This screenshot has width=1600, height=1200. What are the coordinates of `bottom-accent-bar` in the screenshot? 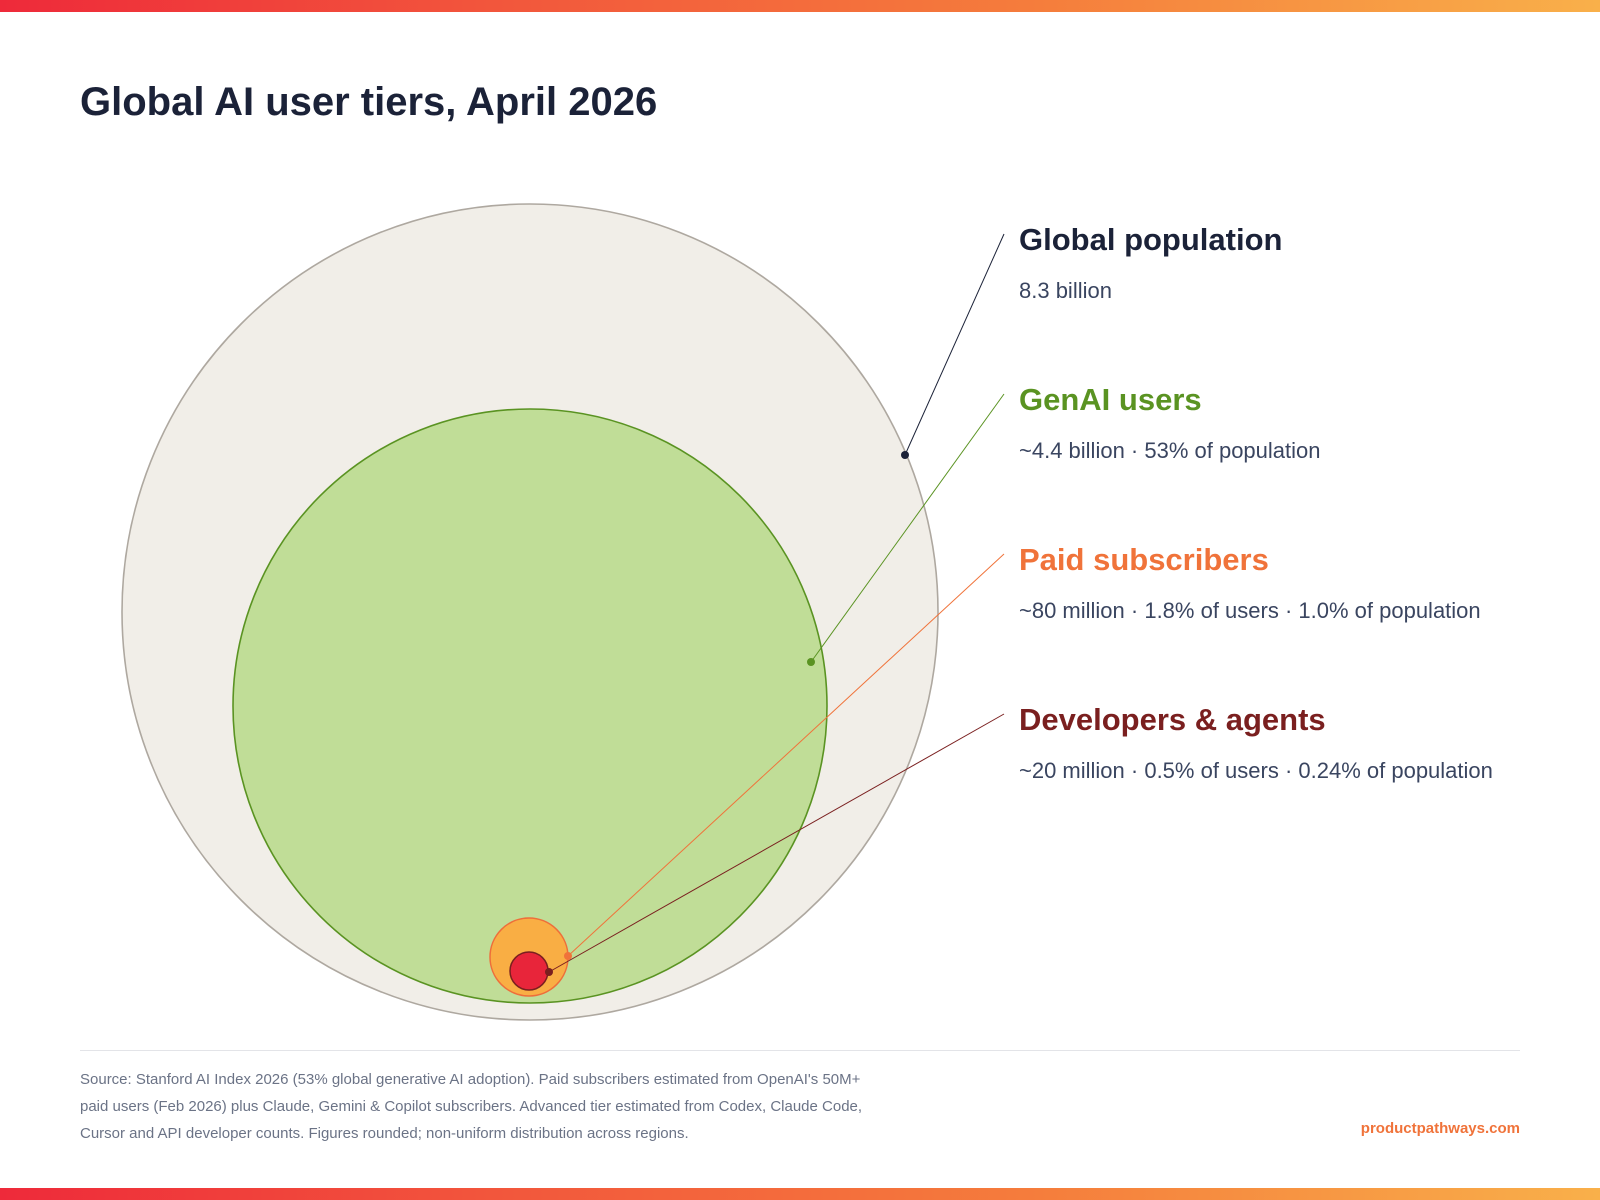 It's located at (800, 1194).